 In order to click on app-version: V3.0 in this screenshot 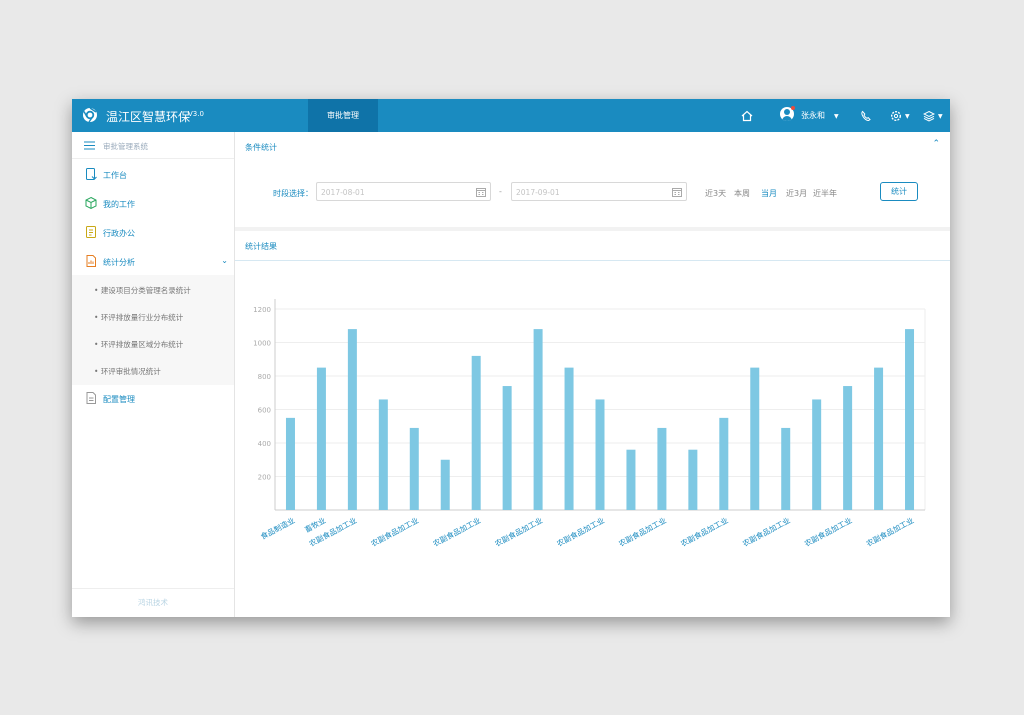, I will do `click(196, 114)`.